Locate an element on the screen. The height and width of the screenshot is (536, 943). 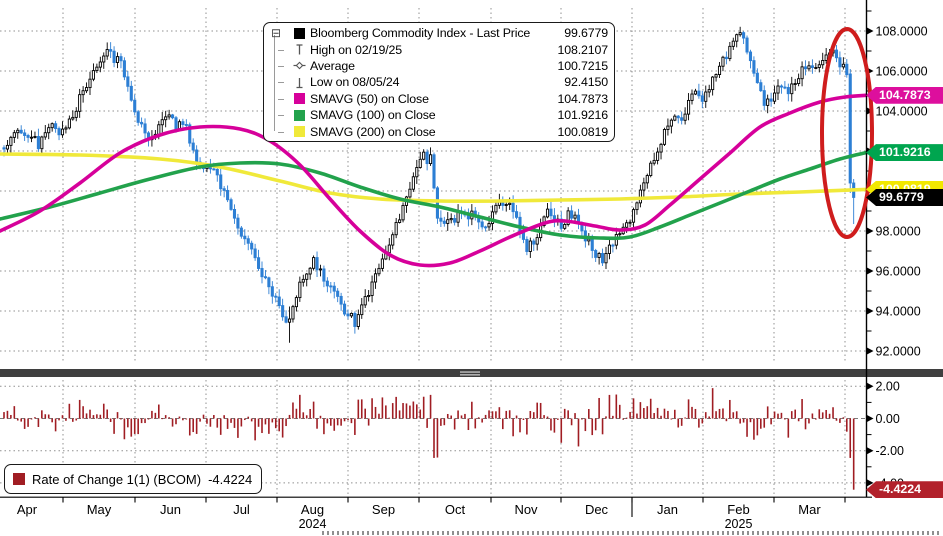
svg-text: 96.0000 is located at coordinates (898, 271).